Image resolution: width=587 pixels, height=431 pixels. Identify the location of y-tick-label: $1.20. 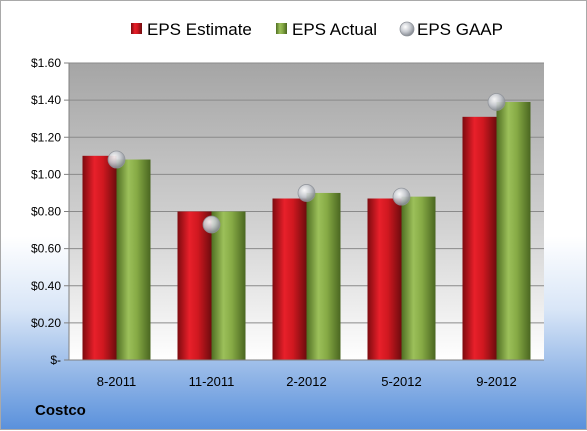
(46, 137).